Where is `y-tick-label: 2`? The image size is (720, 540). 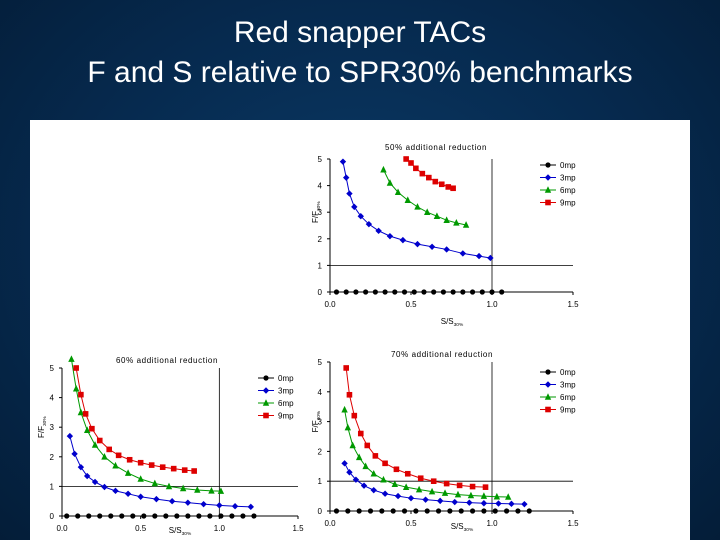 y-tick-label: 2 is located at coordinates (52, 457).